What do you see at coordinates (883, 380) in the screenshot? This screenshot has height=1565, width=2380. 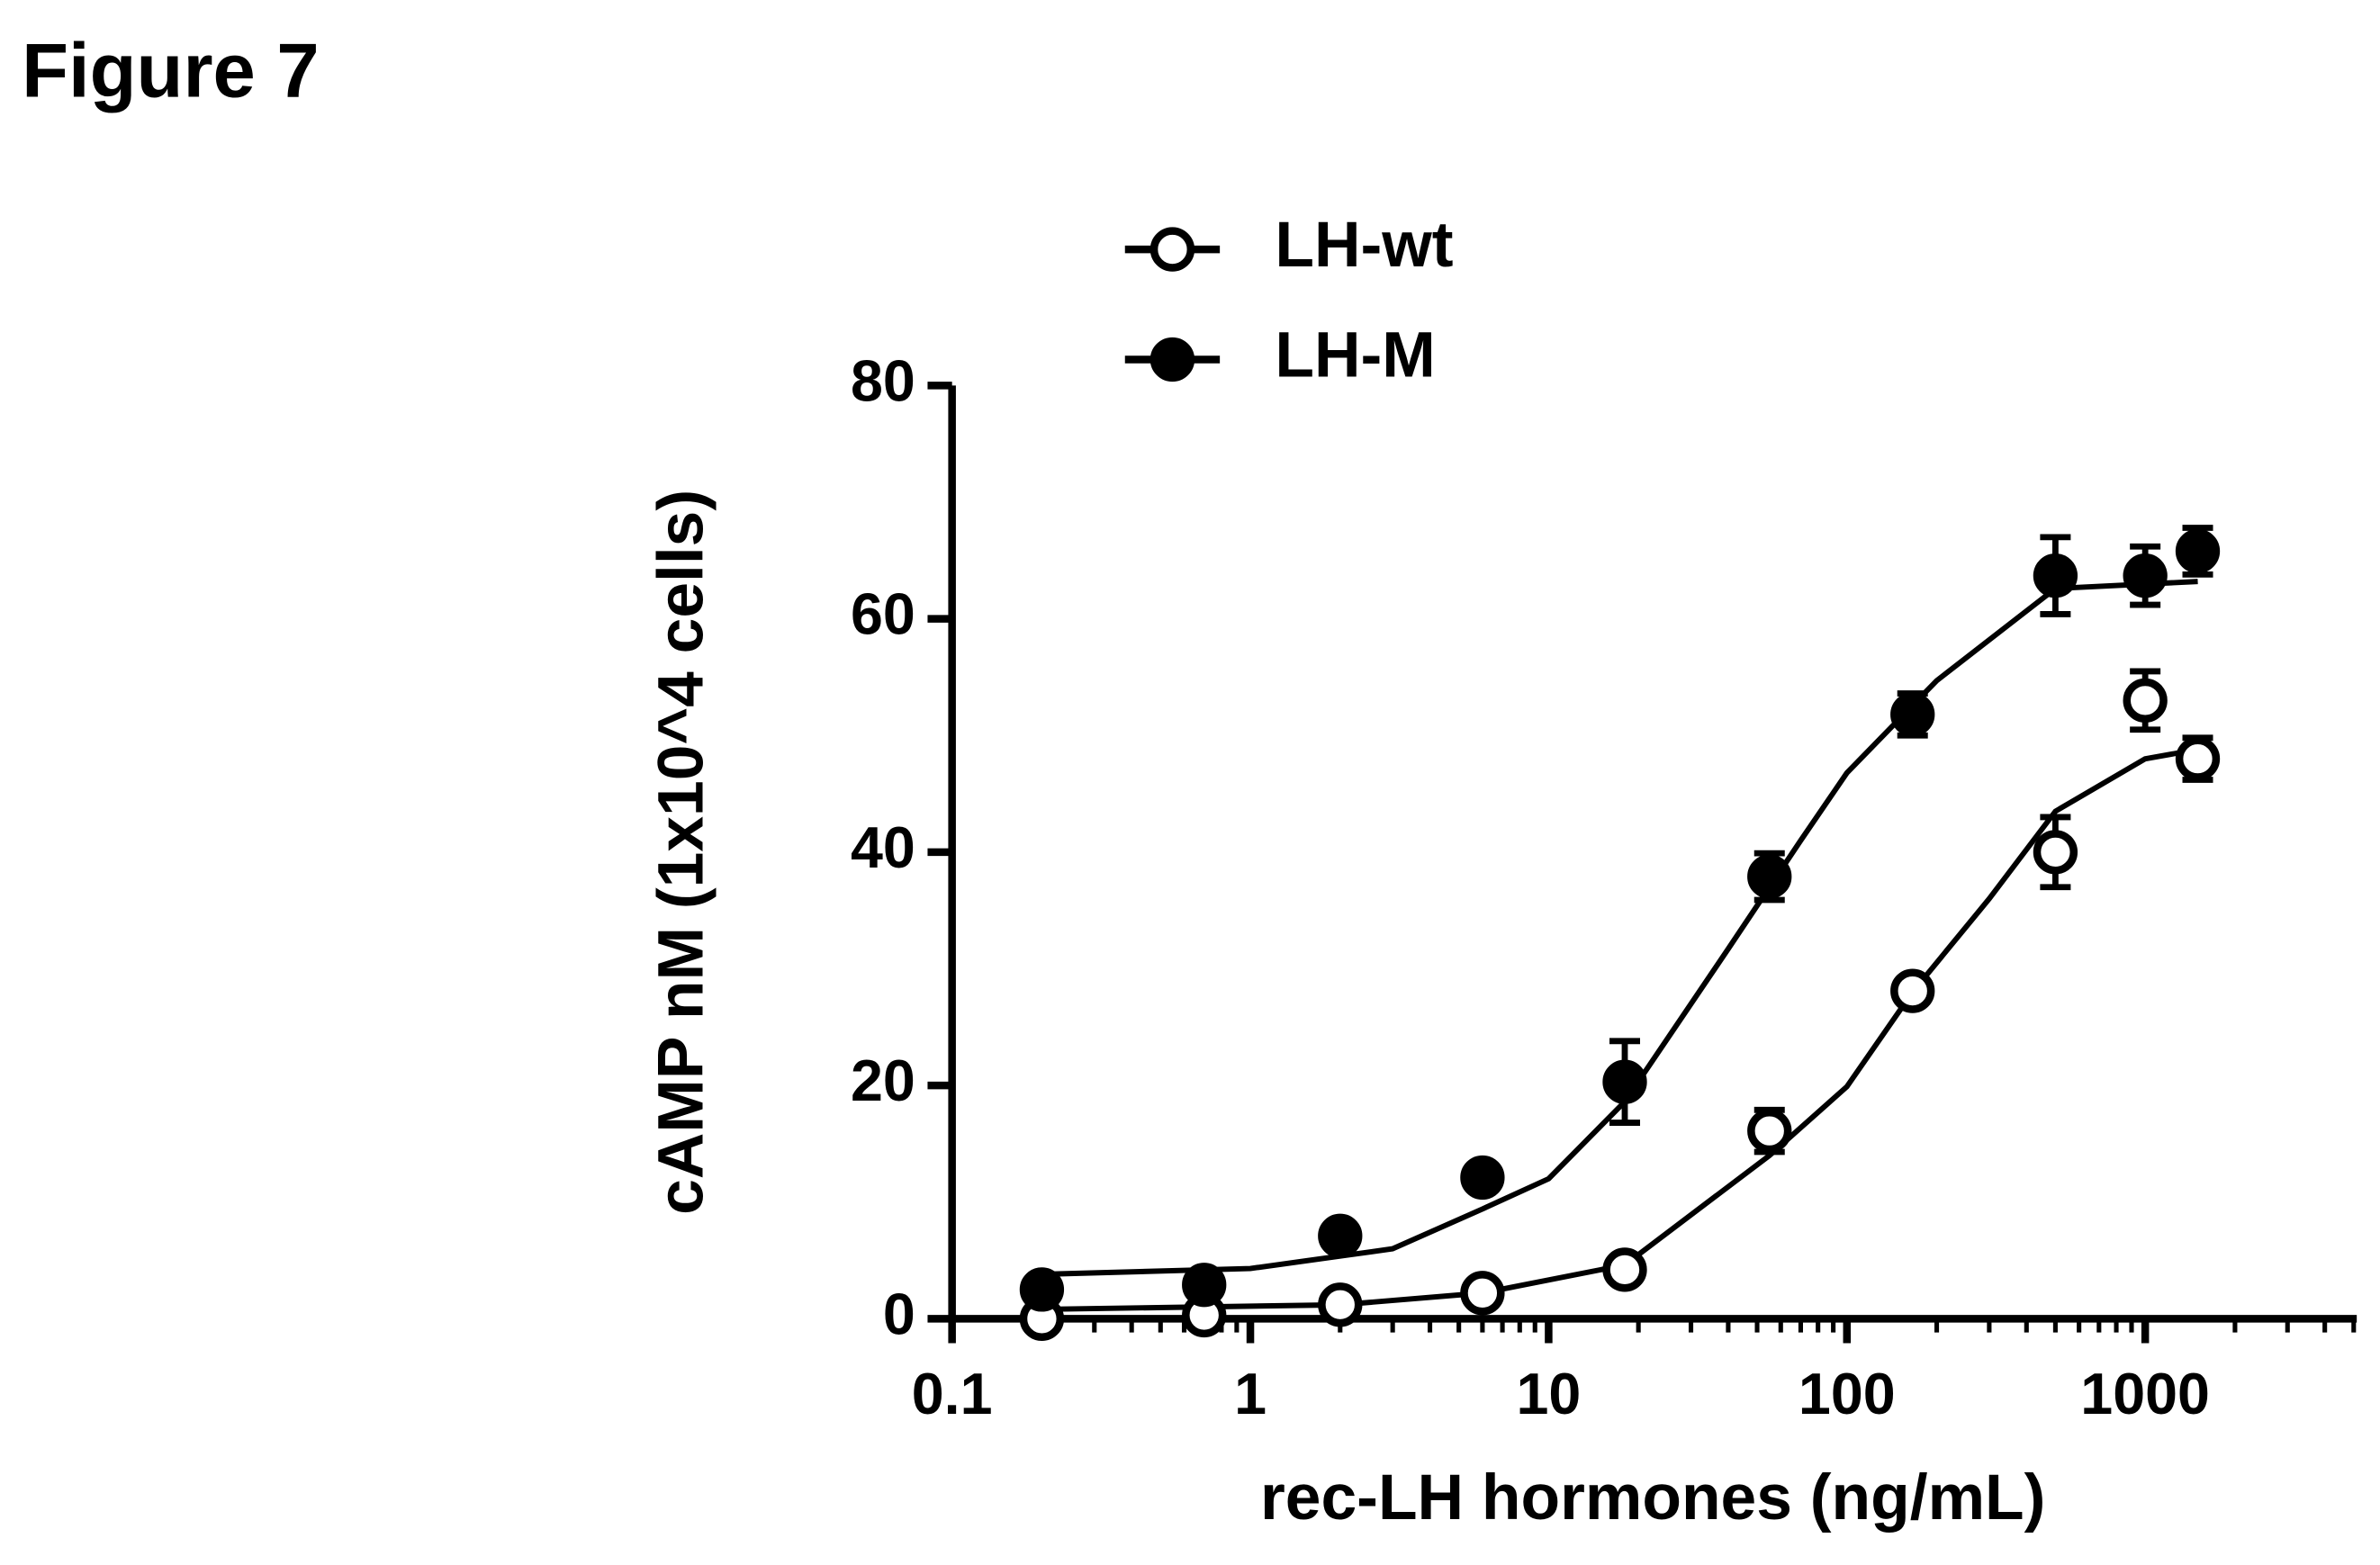 I see `y-tick-label: 80` at bounding box center [883, 380].